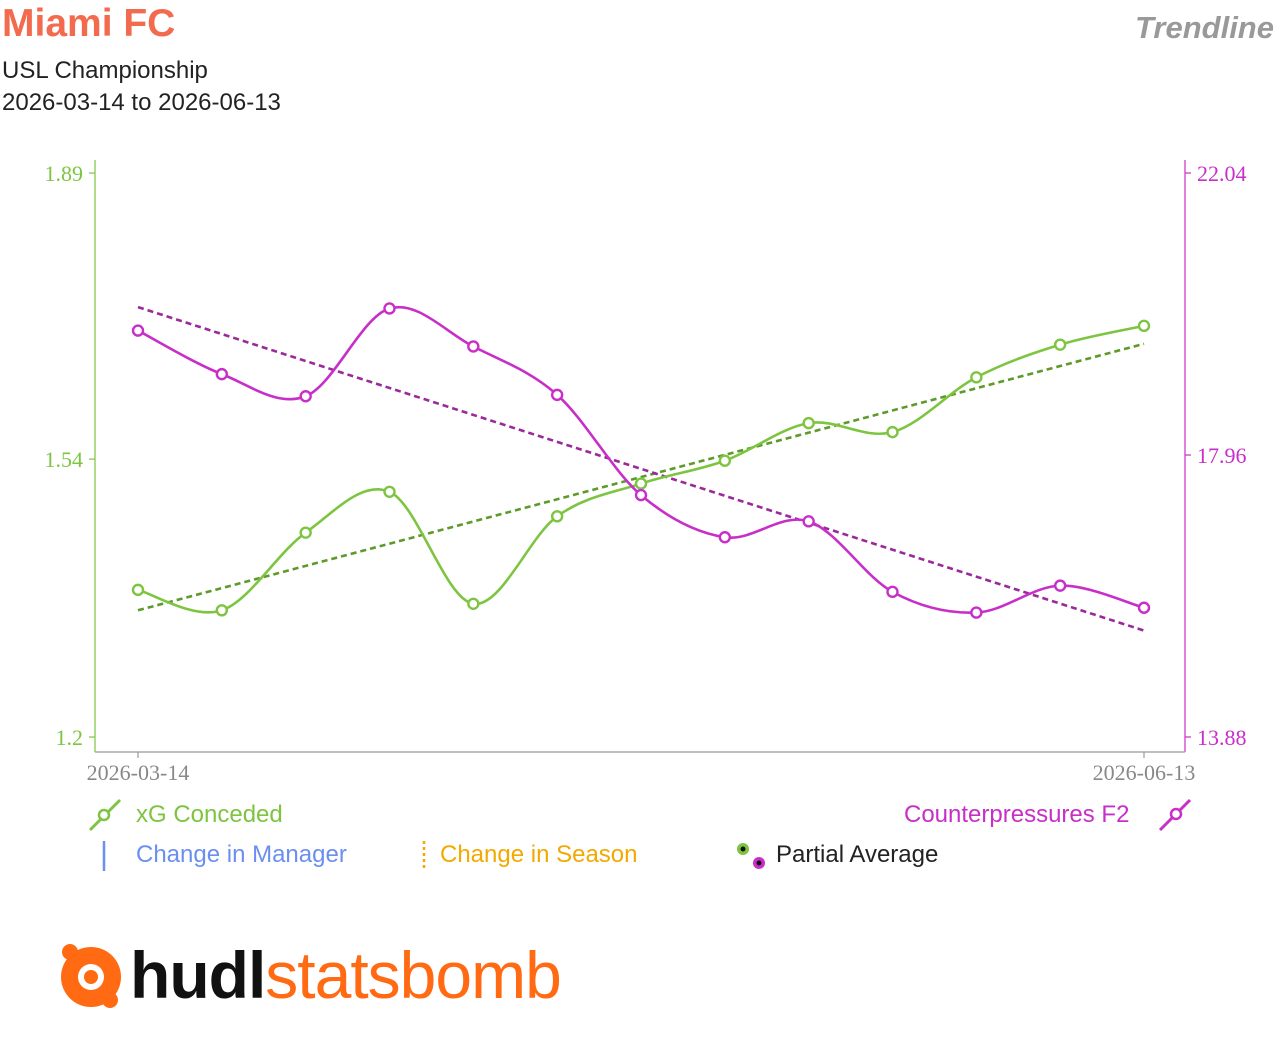 The image size is (1280, 1040). What do you see at coordinates (209, 814) in the screenshot?
I see `legend-xg-conceded: xG Conceded` at bounding box center [209, 814].